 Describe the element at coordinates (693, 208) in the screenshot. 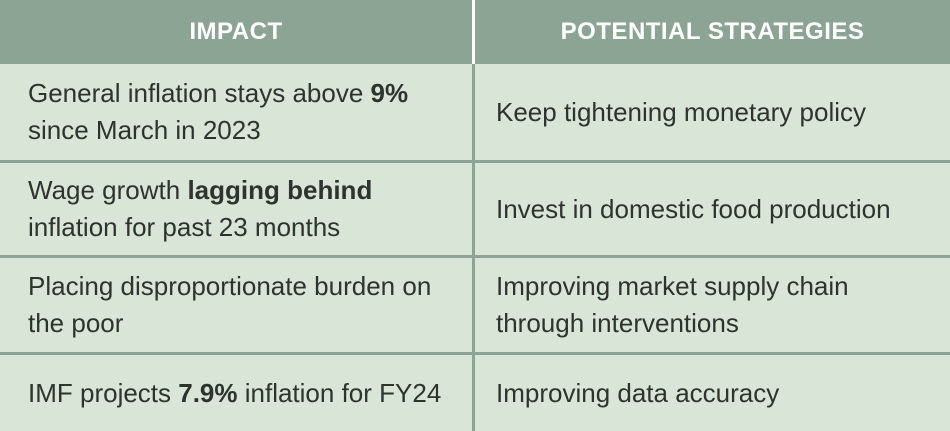

I see `strategy-cell-text: Invest in domestic food production` at that location.